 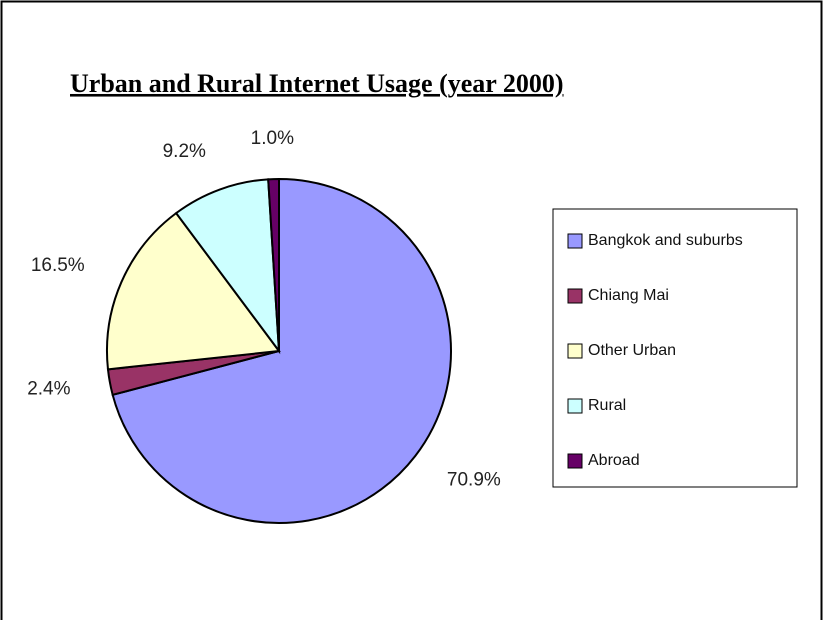 I want to click on data-label: 70.9%, so click(x=474, y=479).